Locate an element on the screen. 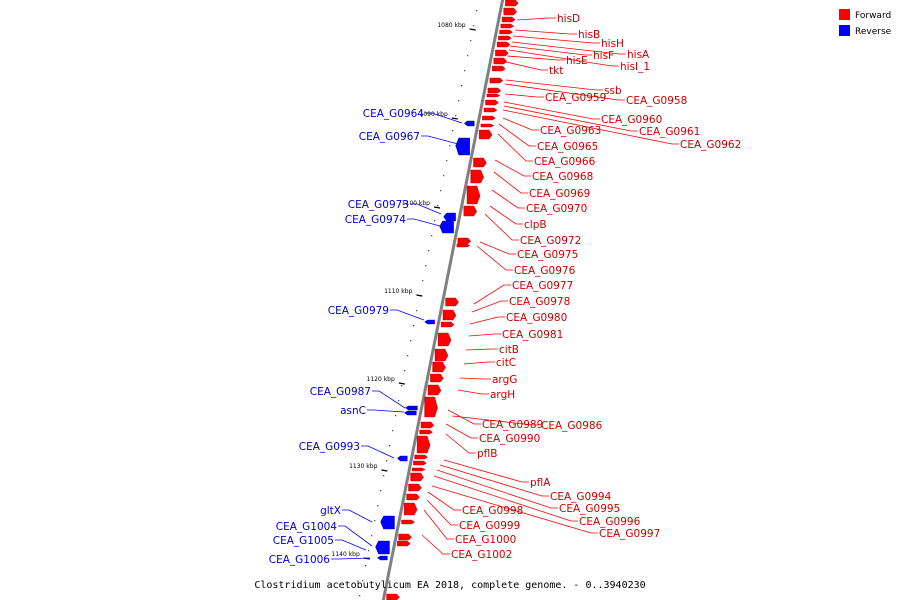  gene-label-cea-g0977: CEA_G0977 is located at coordinates (542, 286).